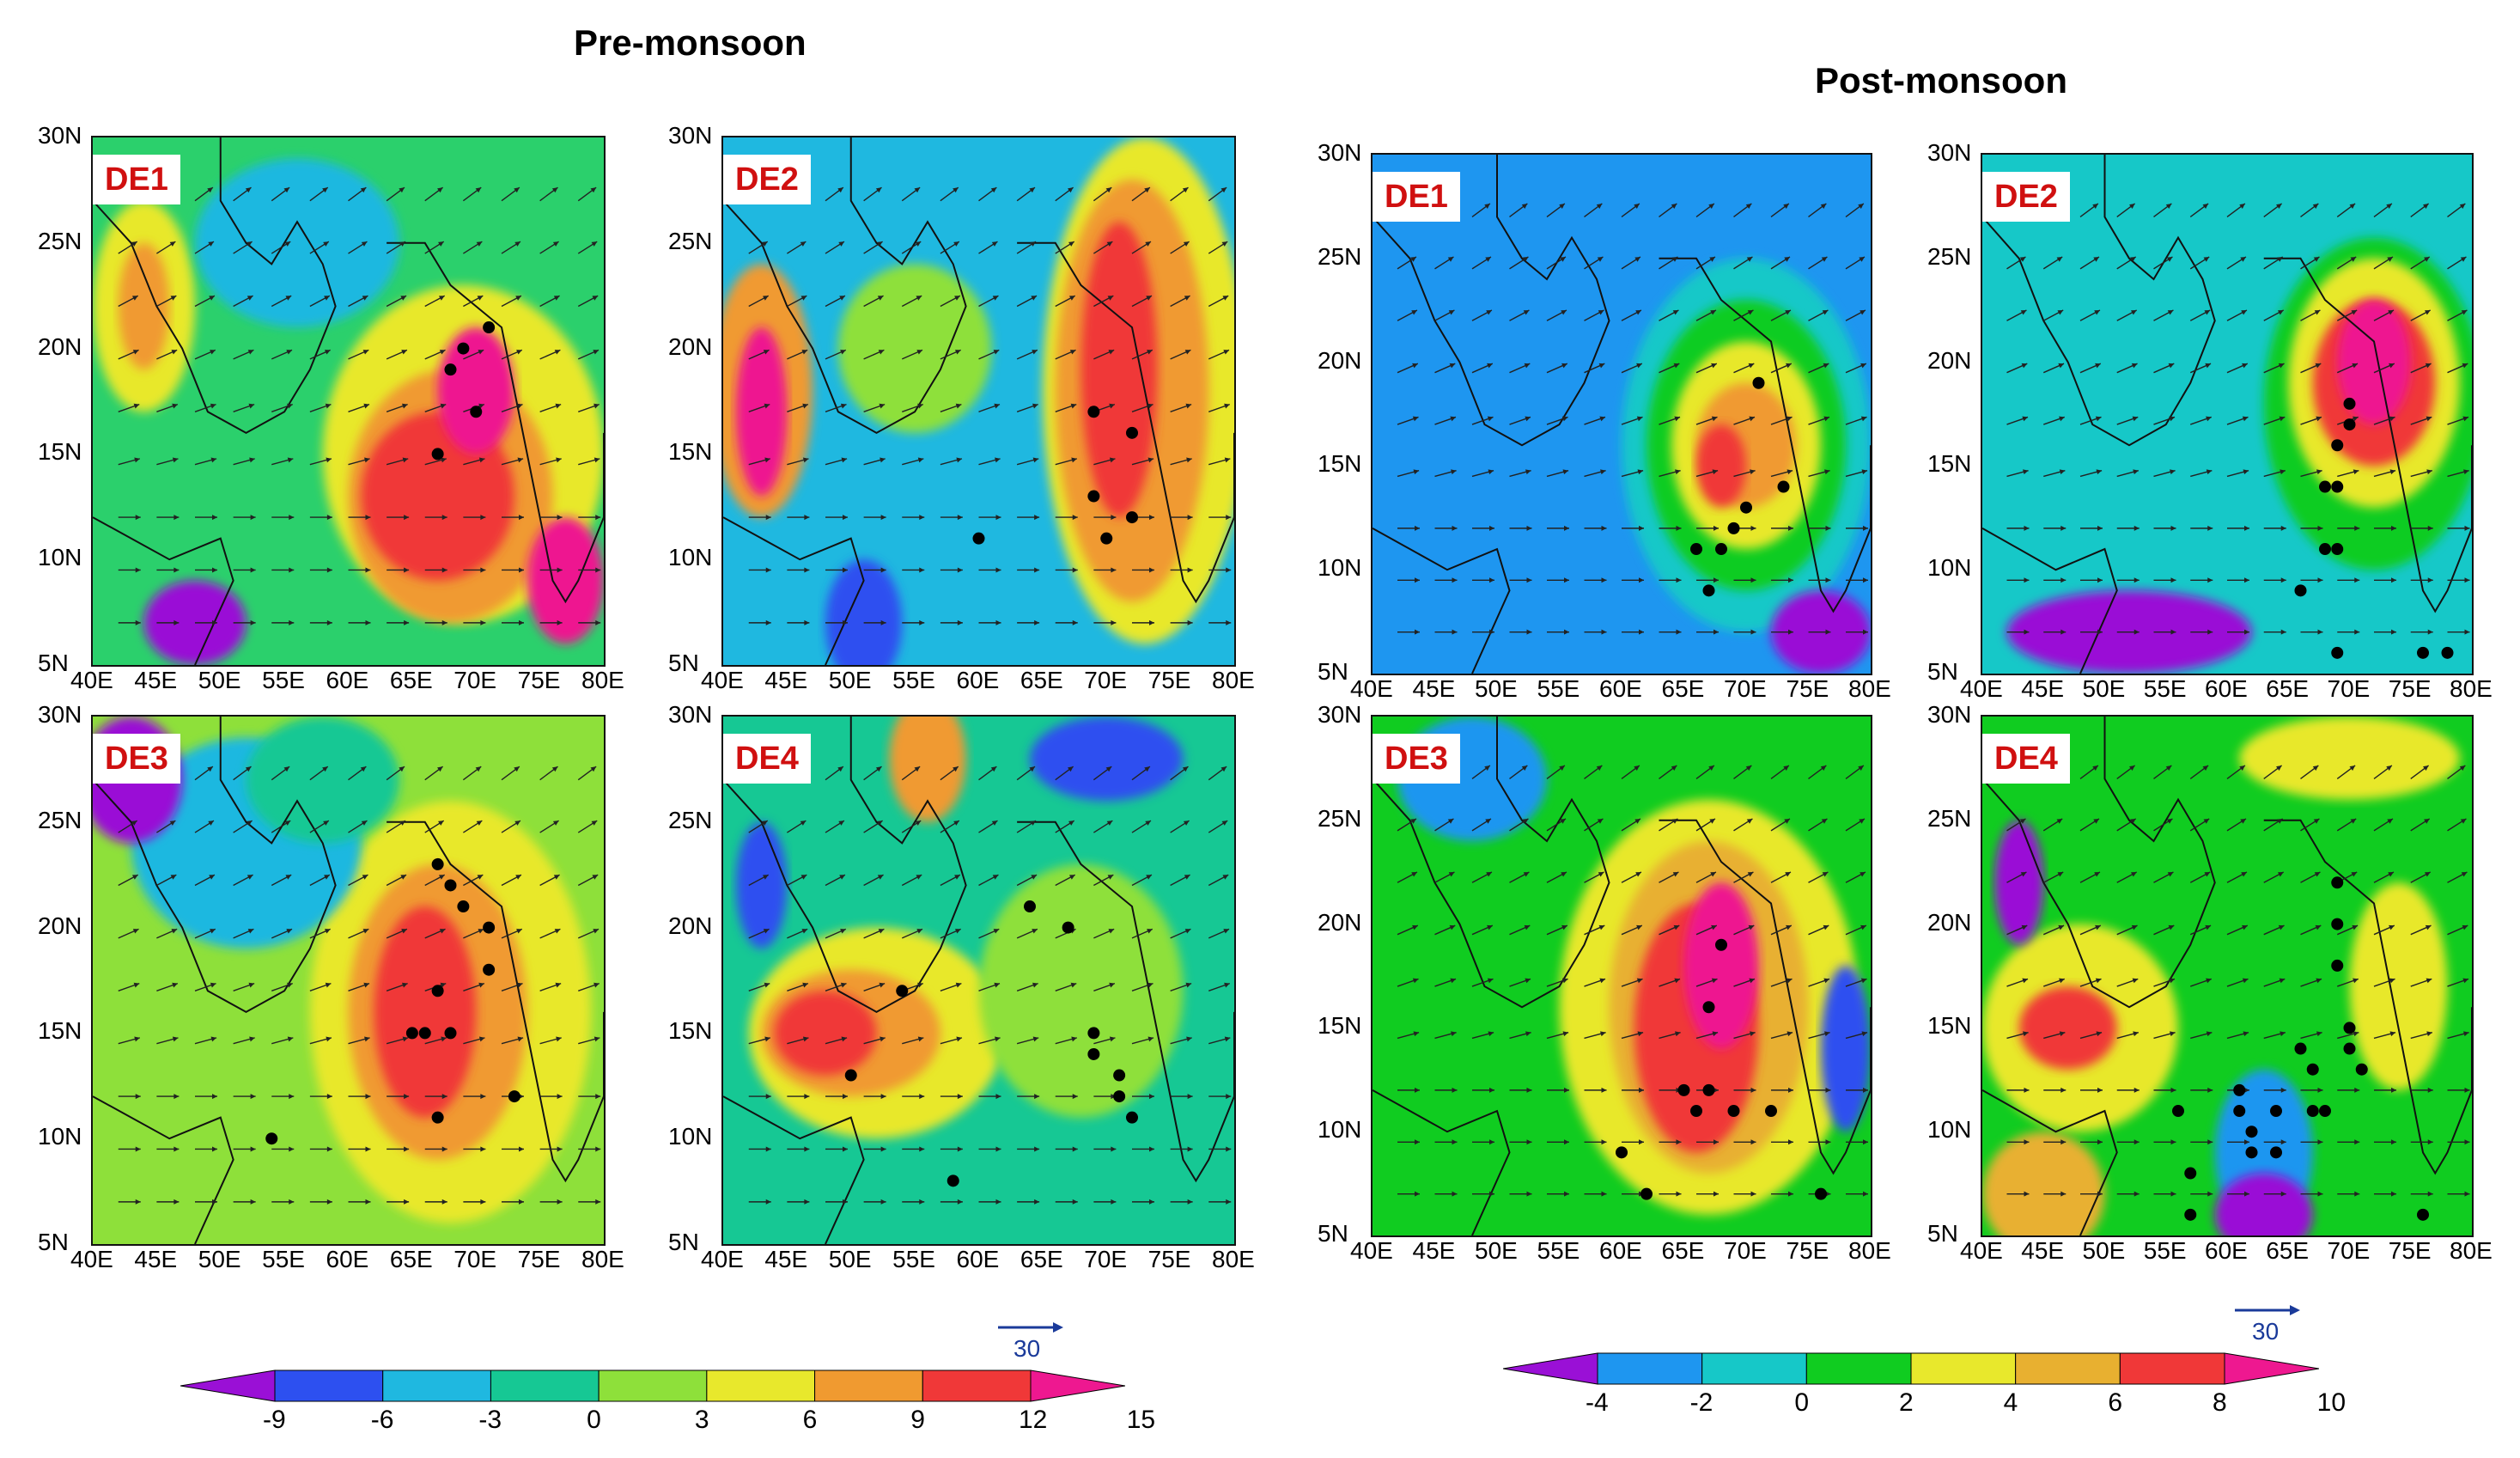 The image size is (2520, 1458). What do you see at coordinates (1950, 1026) in the screenshot?
I see `y-tick-label: 15N` at bounding box center [1950, 1026].